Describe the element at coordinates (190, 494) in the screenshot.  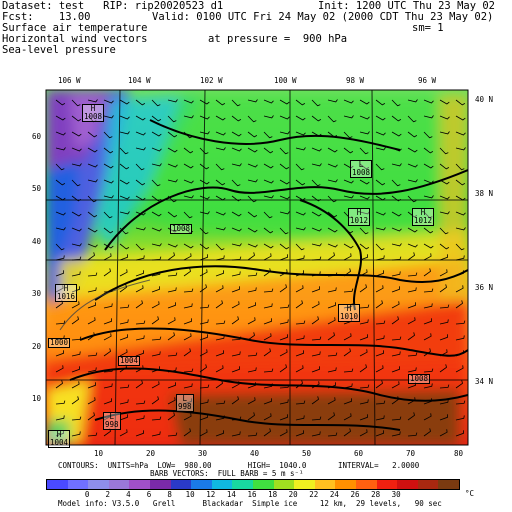
I see `colorbar-label: 10` at that location.